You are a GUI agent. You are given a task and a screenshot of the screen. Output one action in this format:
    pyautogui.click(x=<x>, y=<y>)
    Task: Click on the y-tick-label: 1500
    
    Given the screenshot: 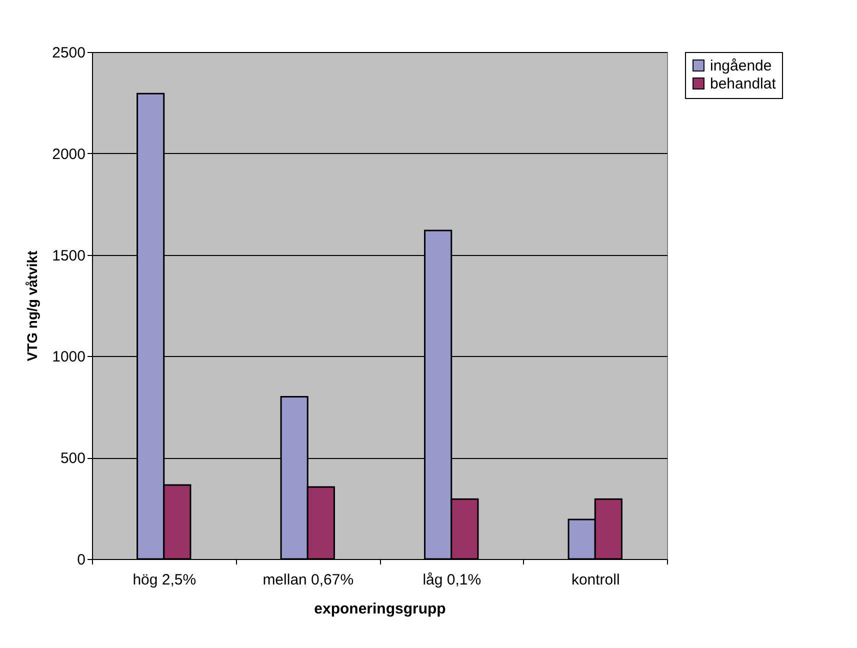 What is the action you would take?
    pyautogui.click(x=69, y=255)
    